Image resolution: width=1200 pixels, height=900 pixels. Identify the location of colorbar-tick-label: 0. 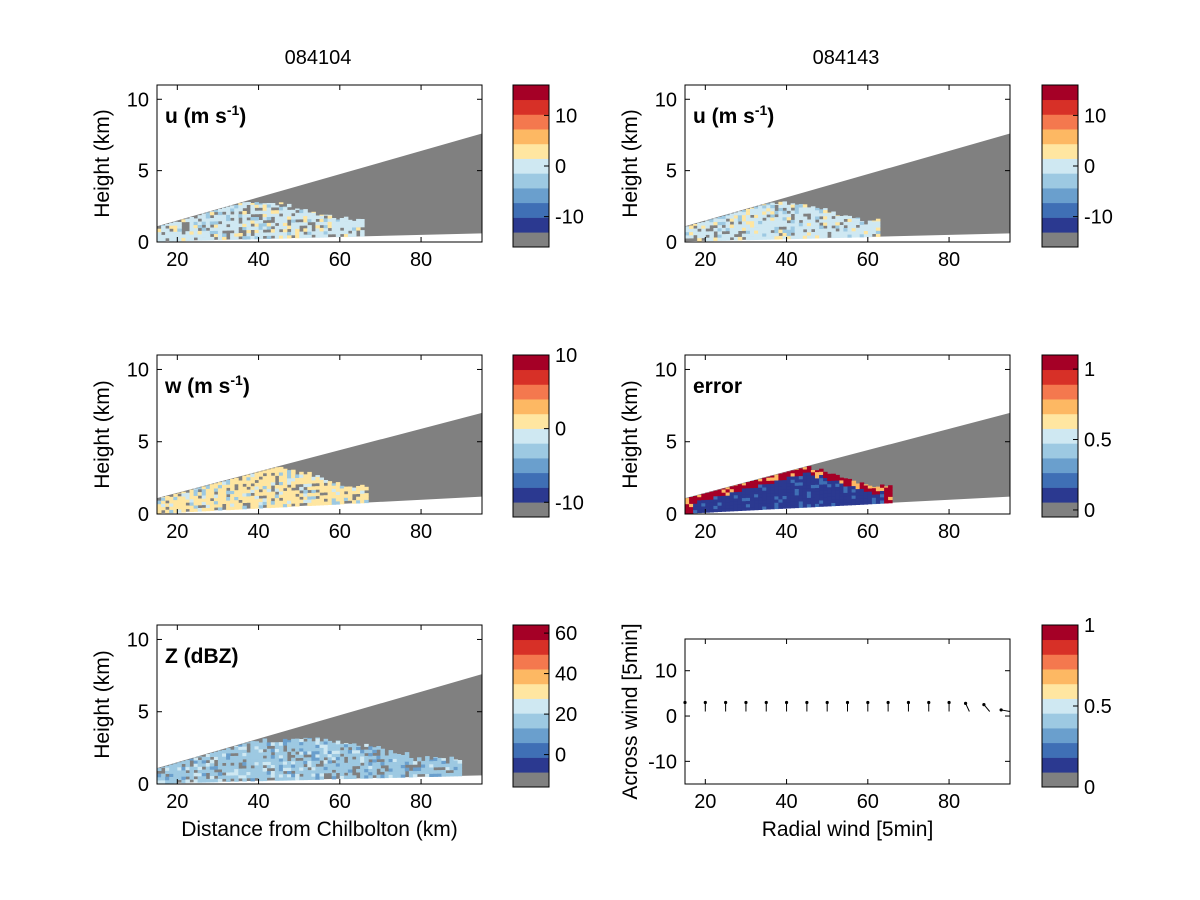
(1089, 167).